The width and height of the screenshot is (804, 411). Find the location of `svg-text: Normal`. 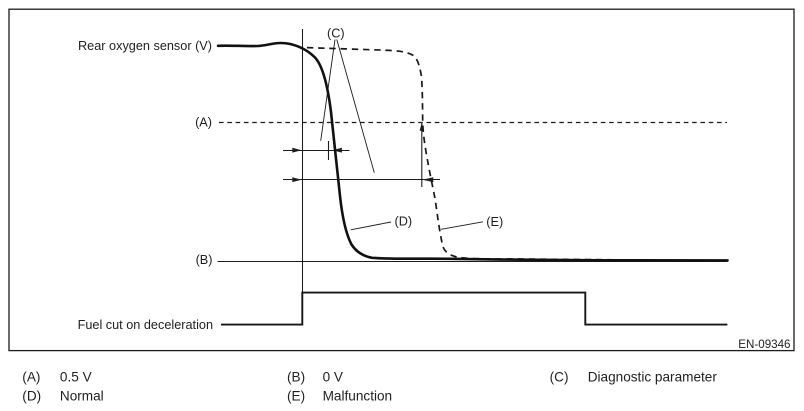

svg-text: Normal is located at coordinates (82, 396).